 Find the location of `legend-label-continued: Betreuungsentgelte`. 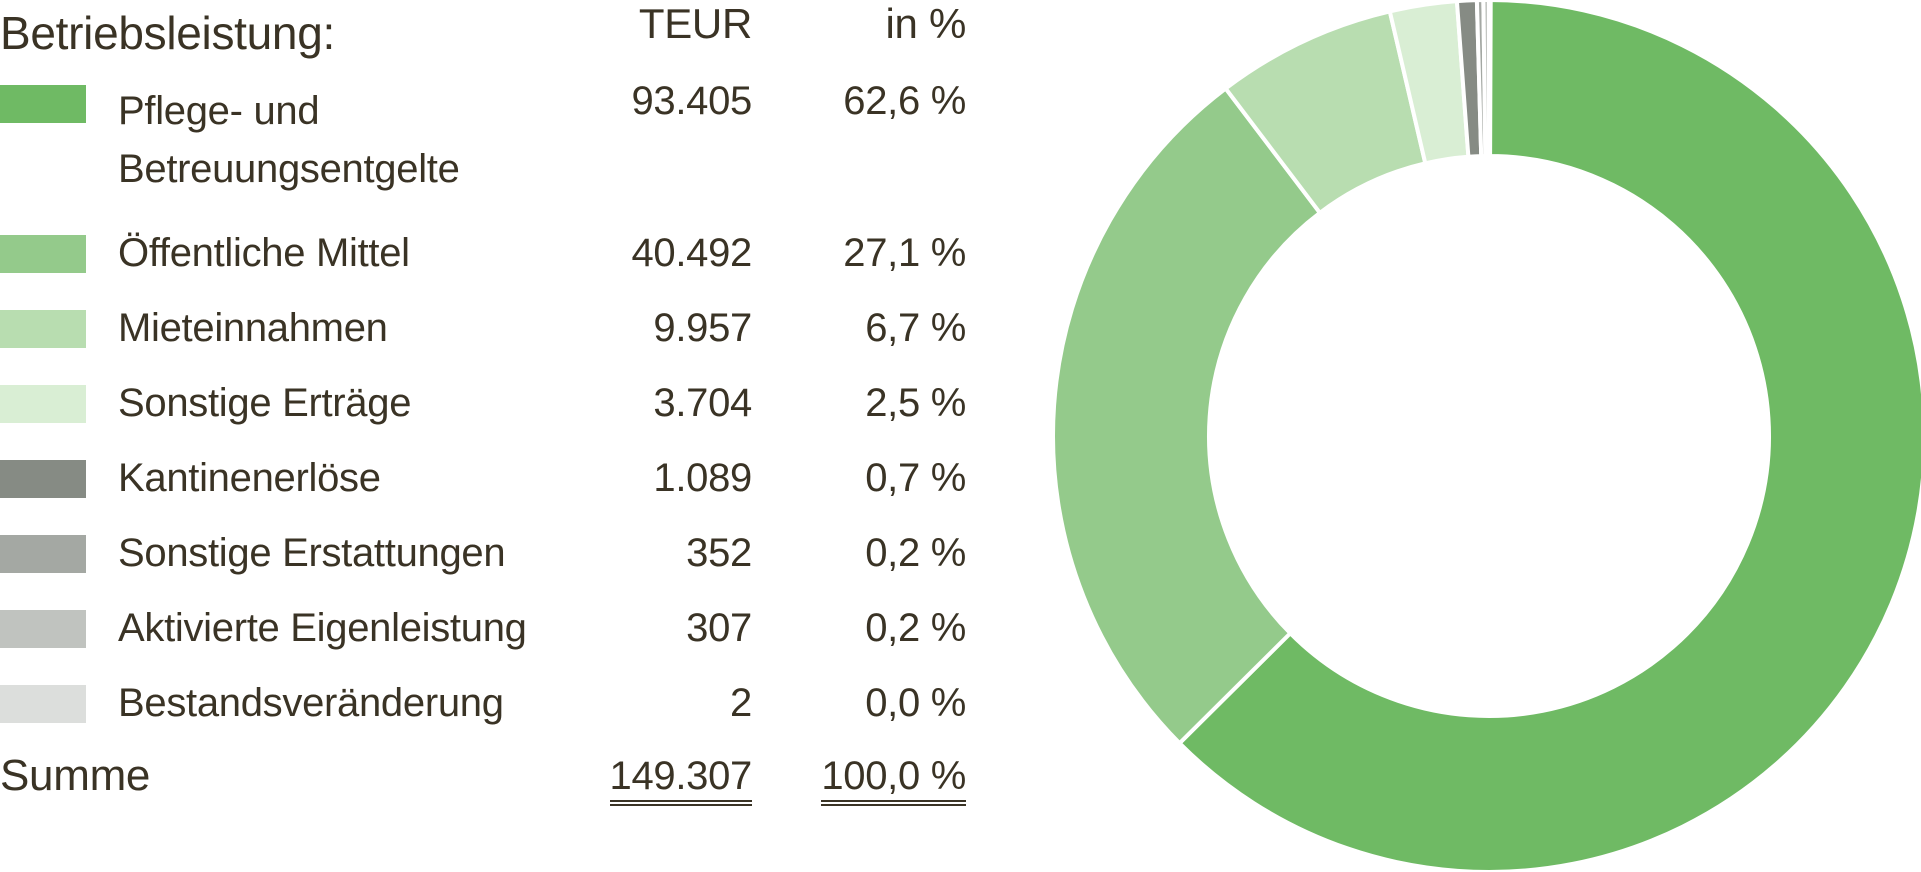

legend-label-continued: Betreuungsentgelte is located at coordinates (289, 169).